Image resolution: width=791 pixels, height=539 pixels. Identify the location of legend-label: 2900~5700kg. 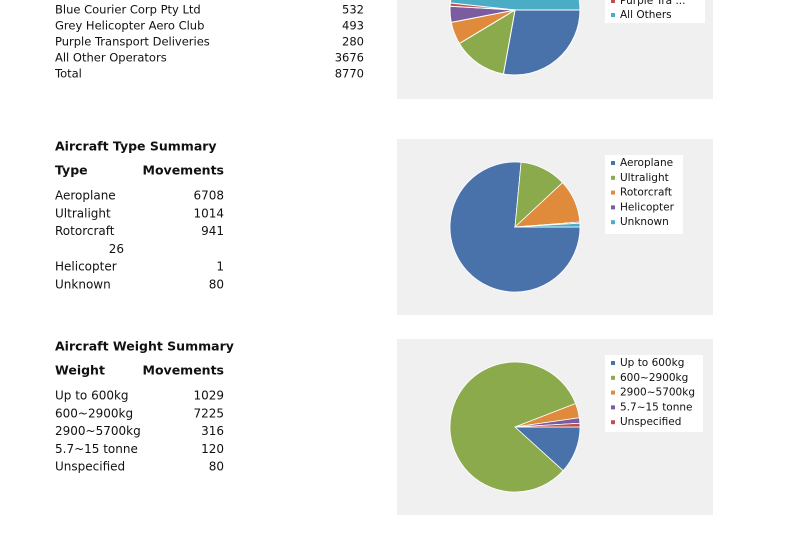
(657, 393).